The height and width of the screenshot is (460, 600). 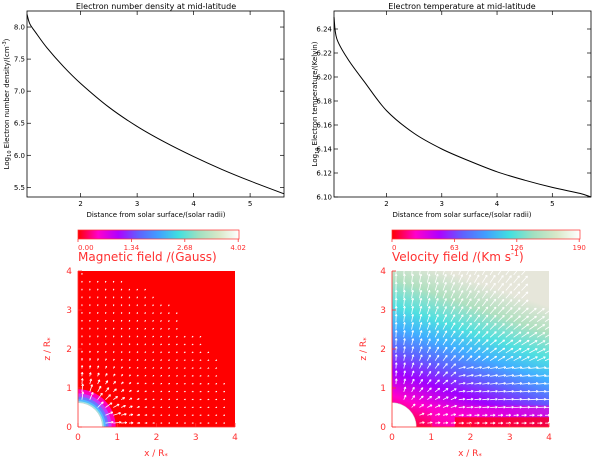 What do you see at coordinates (324, 174) in the screenshot?
I see `temperature-y-tick-label: 6.12` at bounding box center [324, 174].